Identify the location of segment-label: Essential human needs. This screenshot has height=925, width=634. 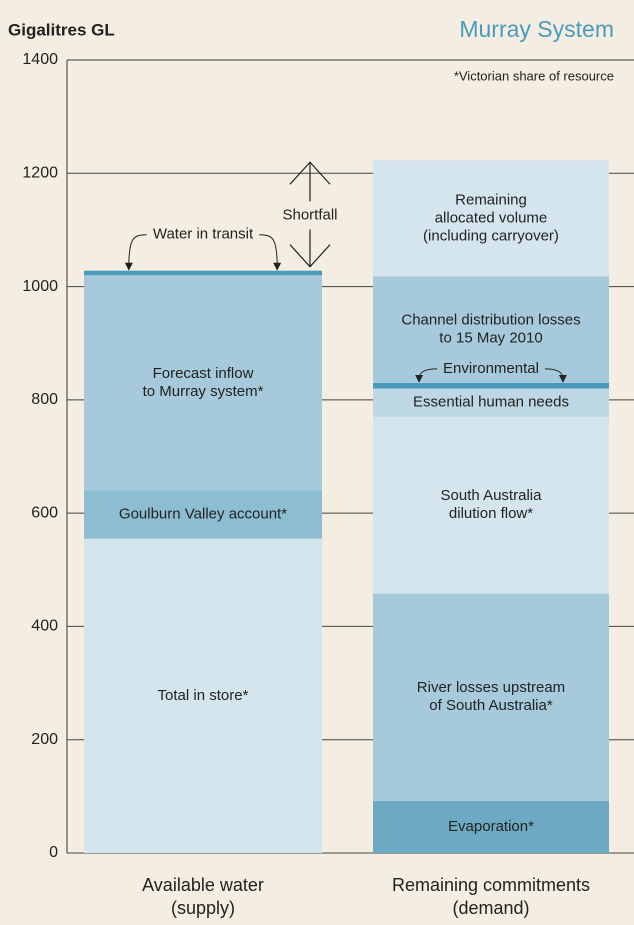
(491, 402).